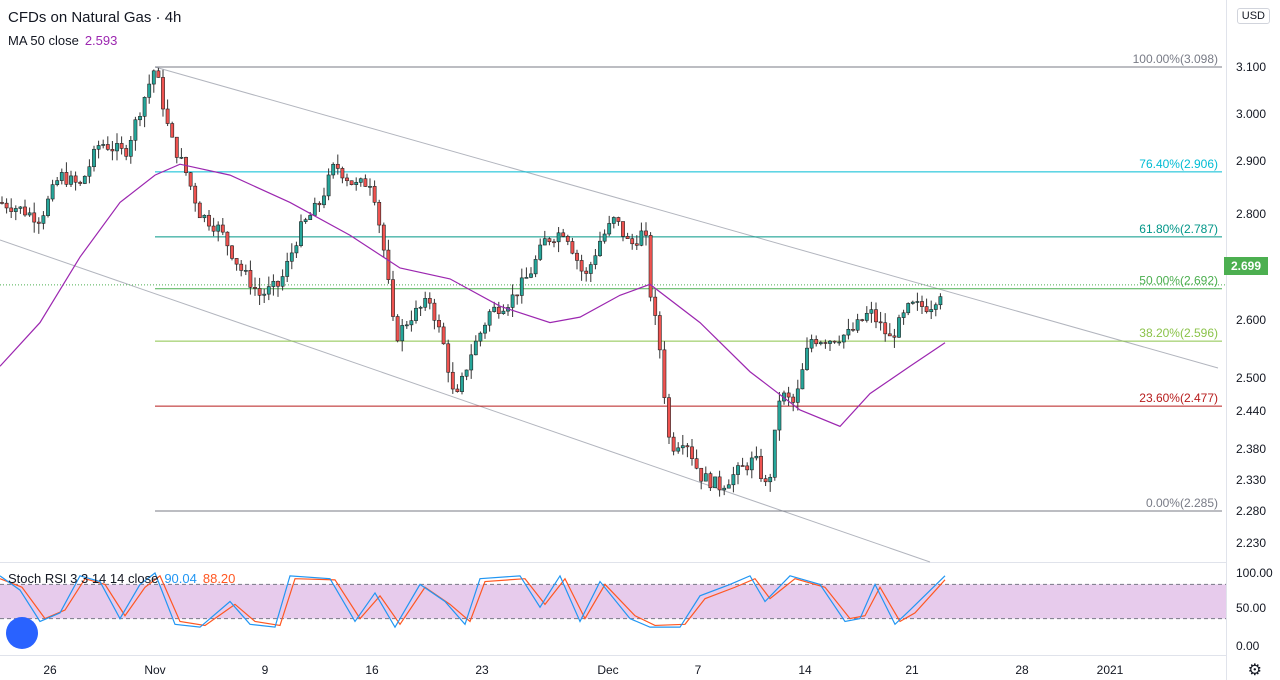  What do you see at coordinates (613, 562) in the screenshot?
I see `pane-divider` at bounding box center [613, 562].